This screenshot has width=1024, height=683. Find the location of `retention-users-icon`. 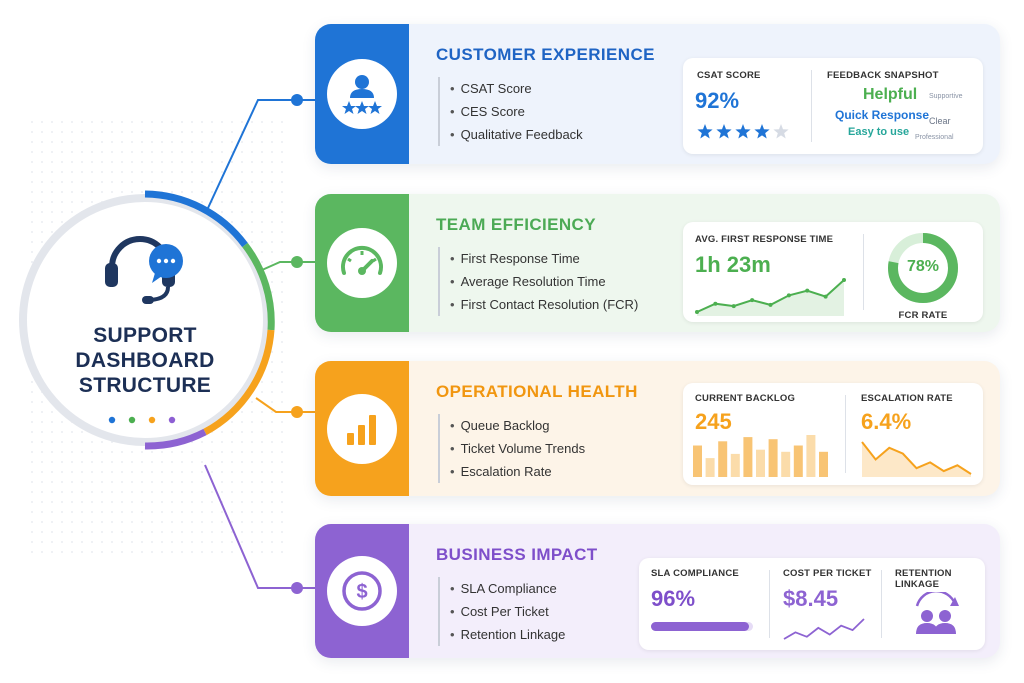

retention-users-icon is located at coordinates (937, 613).